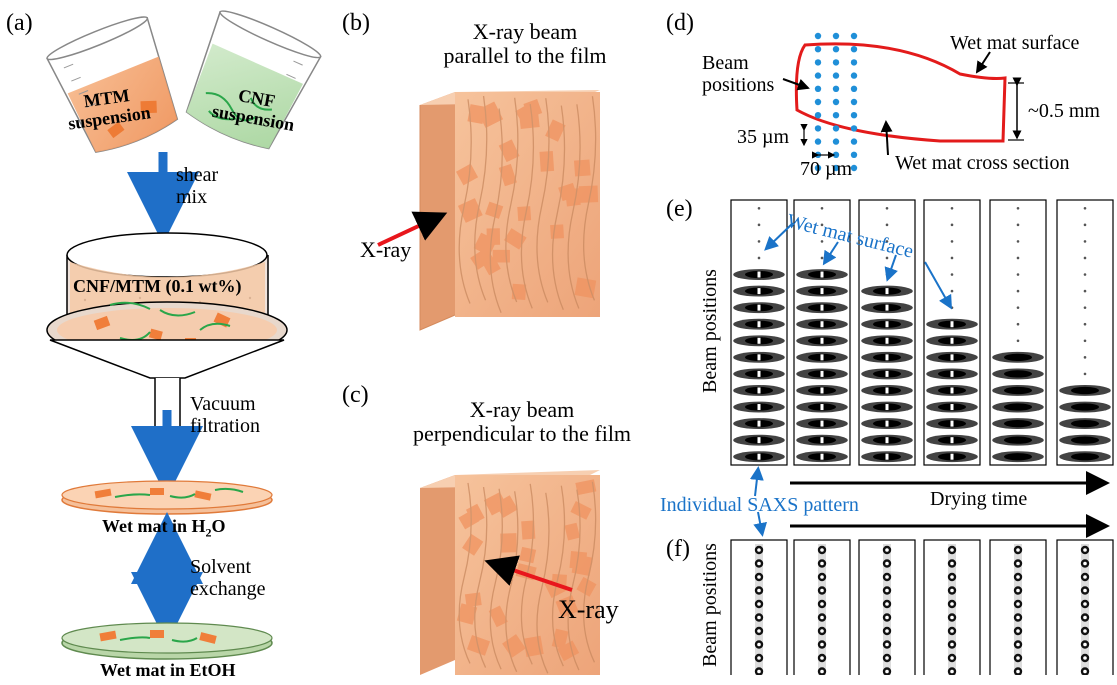 This screenshot has width=1117, height=685. I want to click on wet-mat-surface-label: Wet mat surface, so click(1015, 43).